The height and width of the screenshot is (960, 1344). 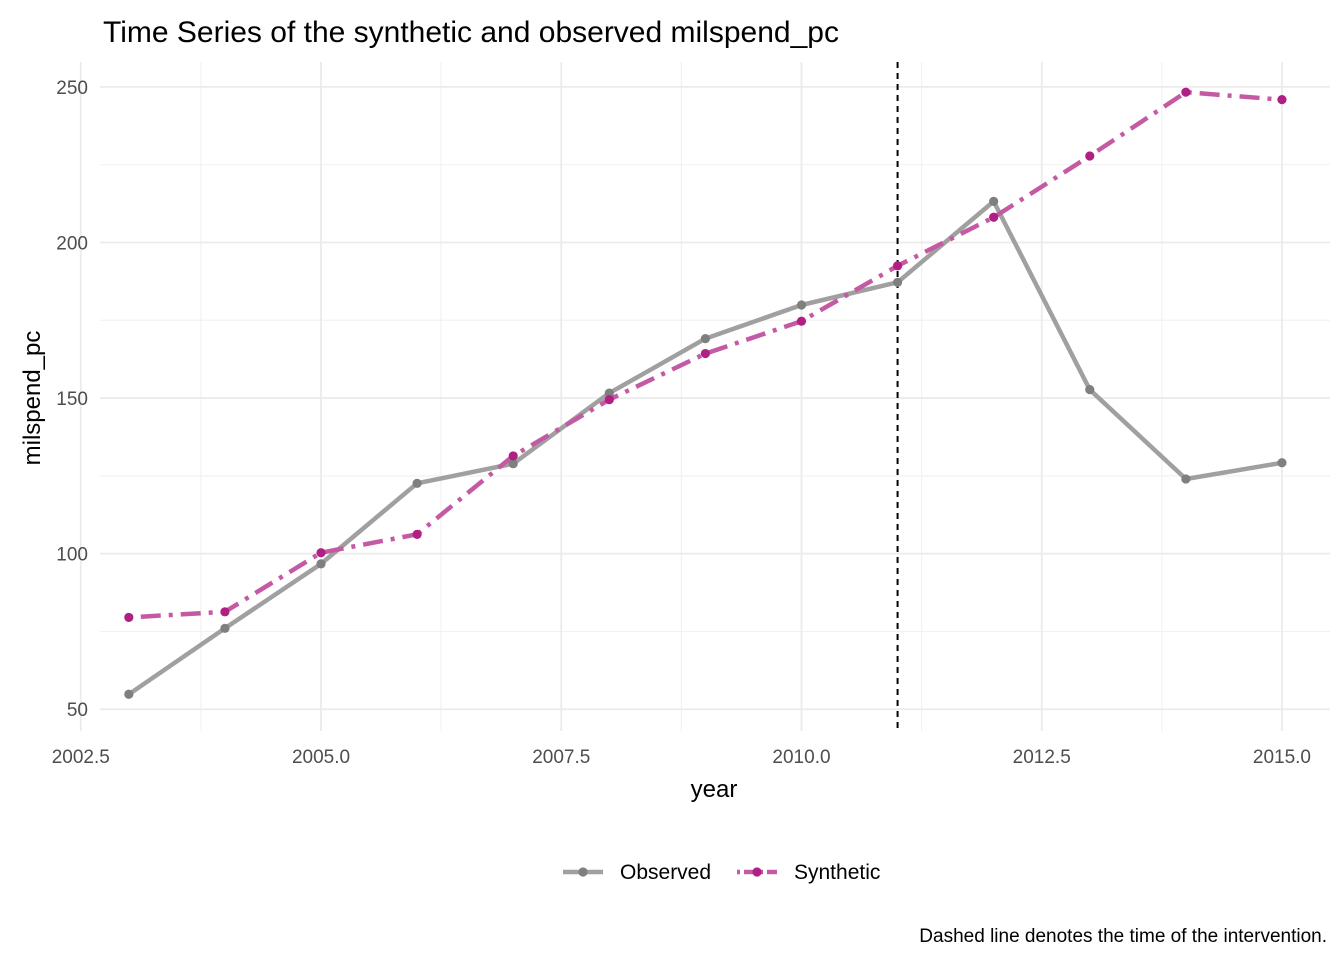 What do you see at coordinates (72, 555) in the screenshot?
I see `y-tick-label: 100` at bounding box center [72, 555].